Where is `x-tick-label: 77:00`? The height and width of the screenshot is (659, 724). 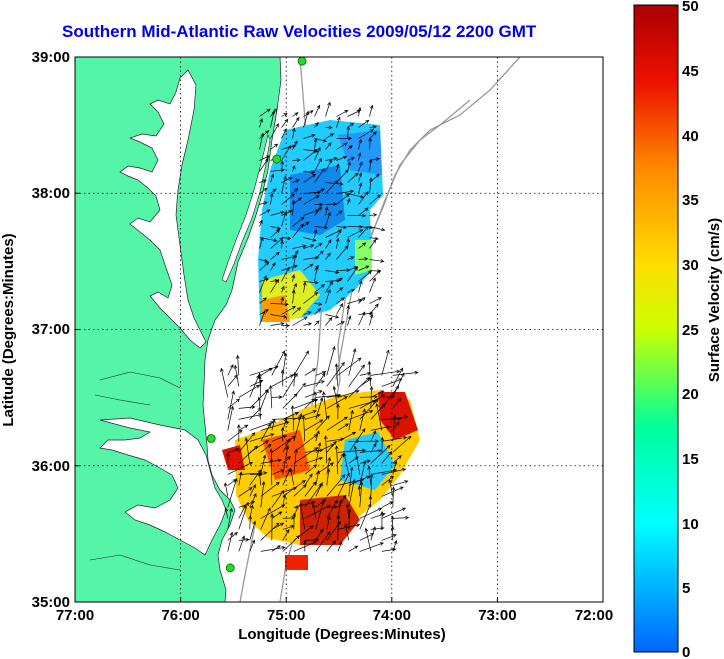
x-tick-label: 77:00 is located at coordinates (75, 615).